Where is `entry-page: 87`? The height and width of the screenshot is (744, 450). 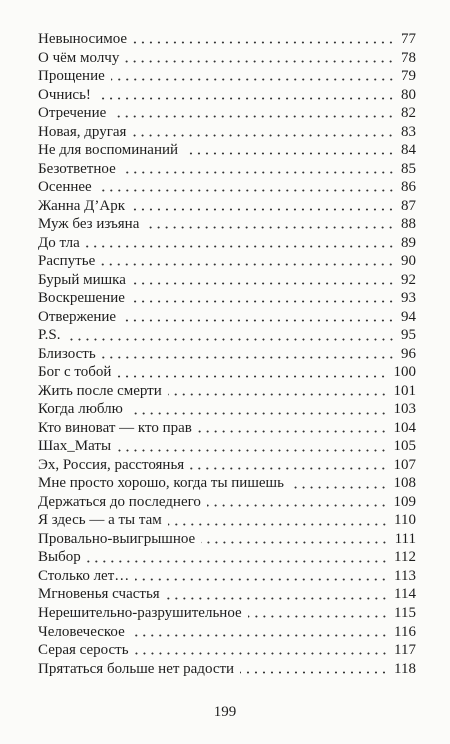 entry-page: 87 is located at coordinates (408, 205).